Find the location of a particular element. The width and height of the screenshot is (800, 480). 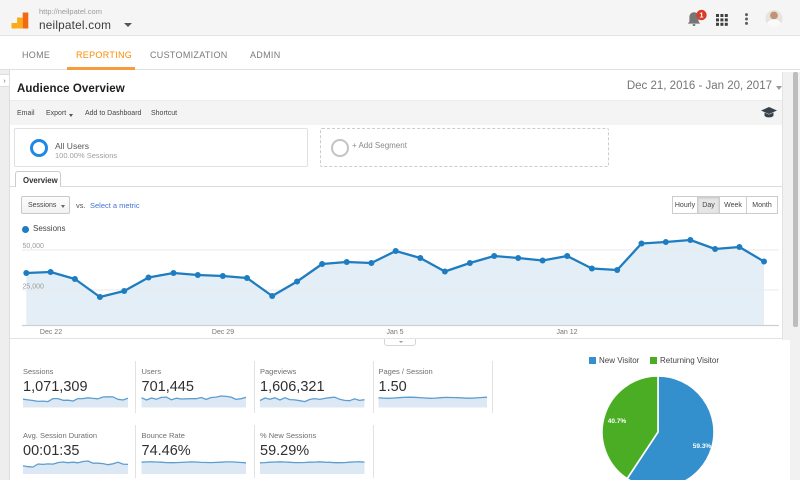

svg-text: 59.3% is located at coordinates (702, 446).